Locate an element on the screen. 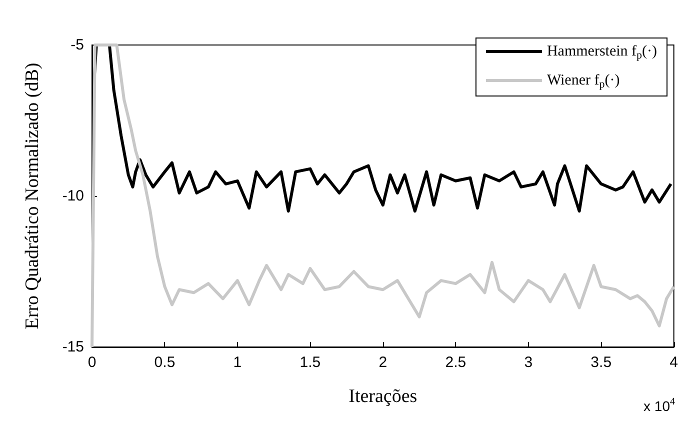 This screenshot has height=427, width=689. x-tick-label: 3.5 is located at coordinates (601, 362).